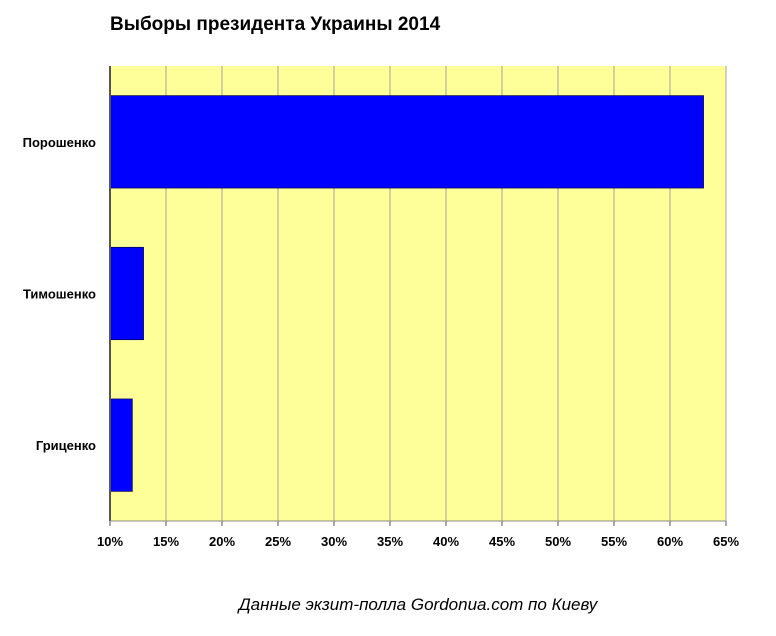 The width and height of the screenshot is (776, 636). I want to click on x-tick-labels: 10% 15% 20% 25% 30% 35% 40% 45% 50% 55% 60% 65%, so click(418, 541).